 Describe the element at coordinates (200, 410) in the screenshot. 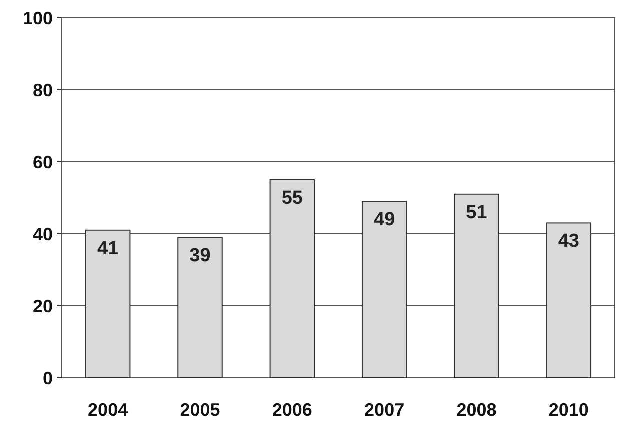

I see `x-tick-label: 2005` at that location.